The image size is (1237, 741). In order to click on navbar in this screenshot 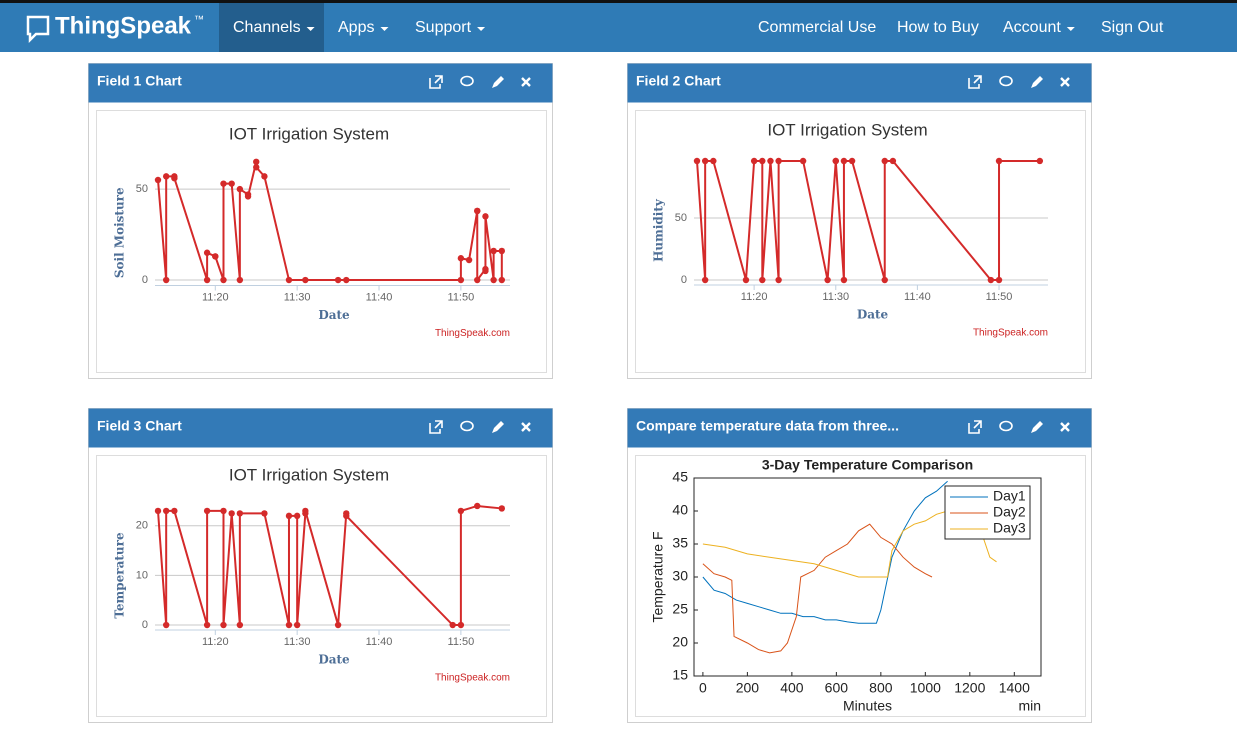, I will do `click(618, 27)`.